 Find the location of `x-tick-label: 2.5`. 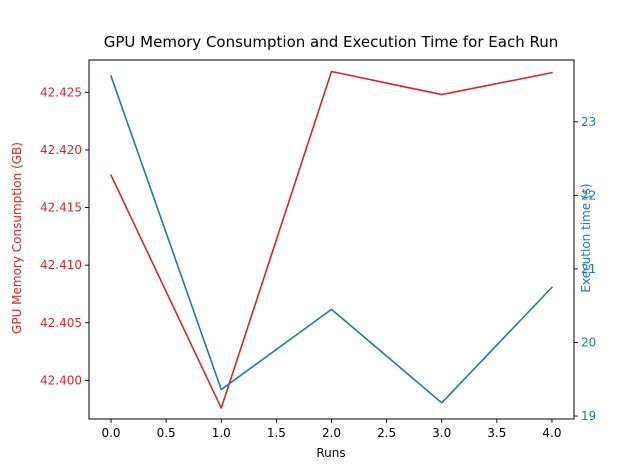

x-tick-label: 2.5 is located at coordinates (386, 433).